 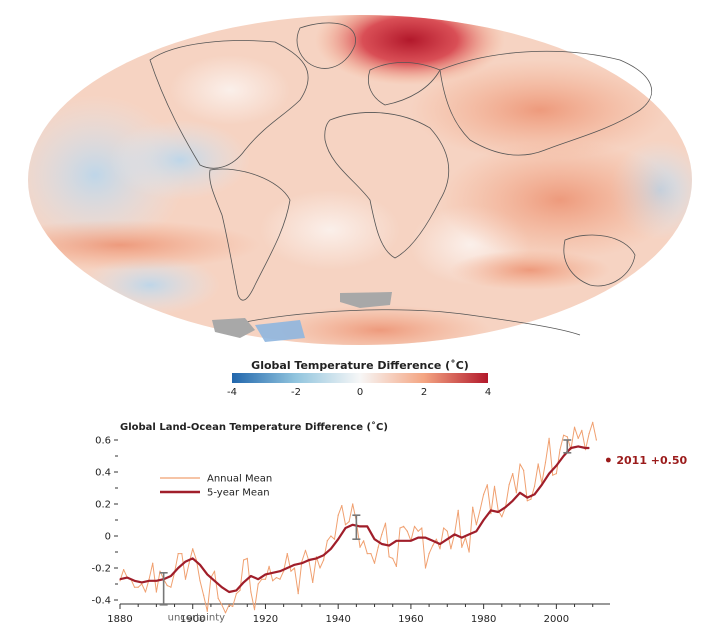 What do you see at coordinates (280, 331) in the screenshot?
I see `antarctic-cool-region` at bounding box center [280, 331].